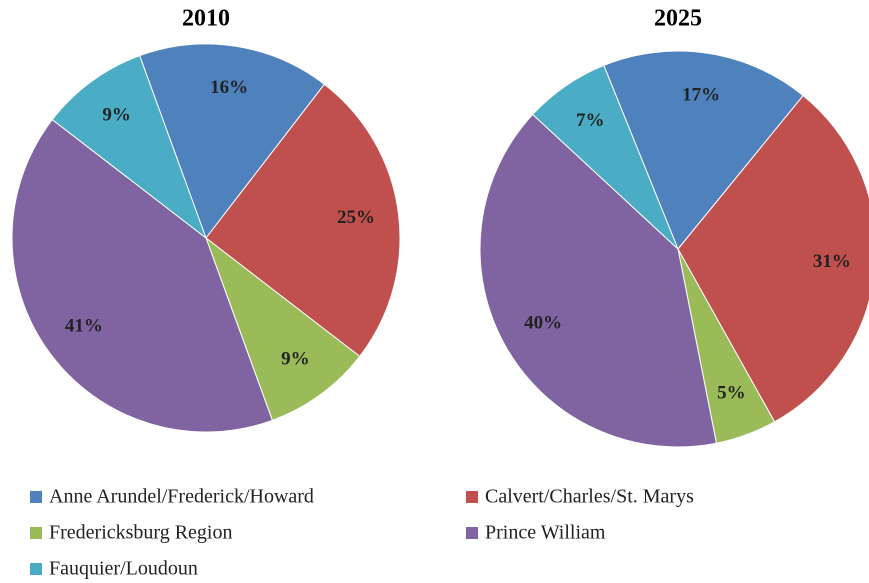  What do you see at coordinates (543, 323) in the screenshot?
I see `data-label: 40%` at bounding box center [543, 323].